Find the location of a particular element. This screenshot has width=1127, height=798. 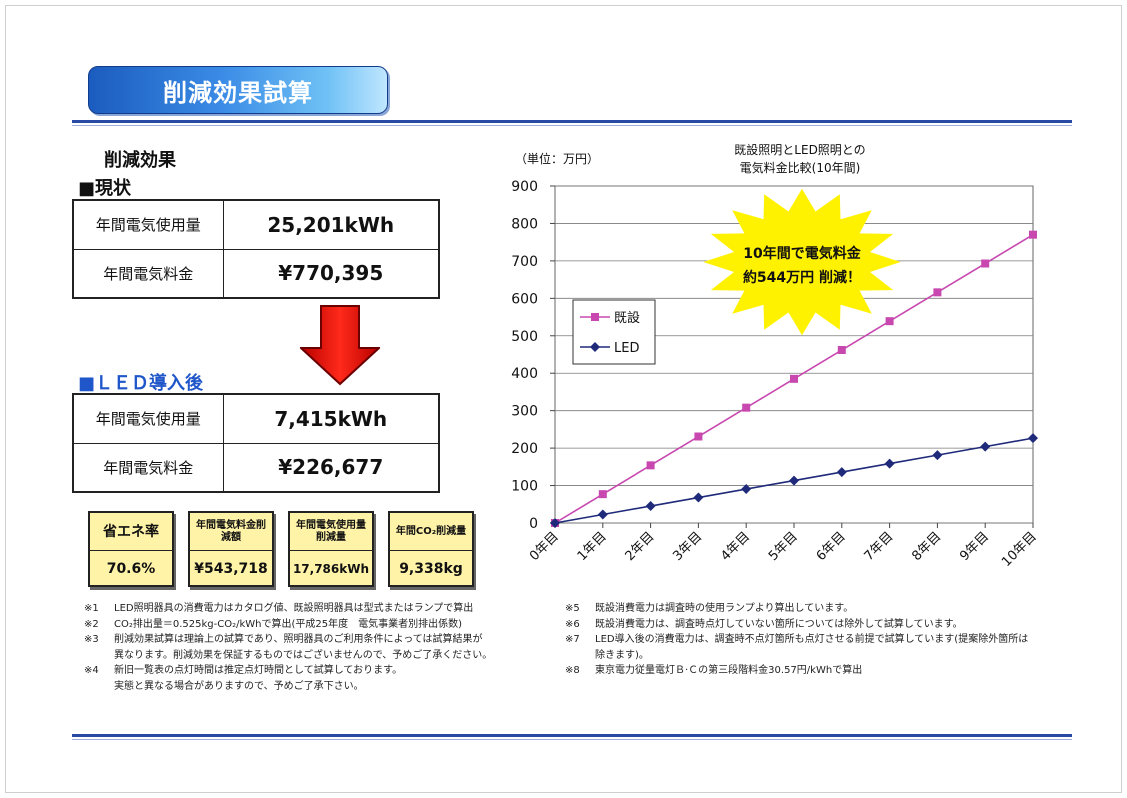

note-row: 実態と異なる場合がありますので、予めご了承下さい。 is located at coordinates (324, 687).